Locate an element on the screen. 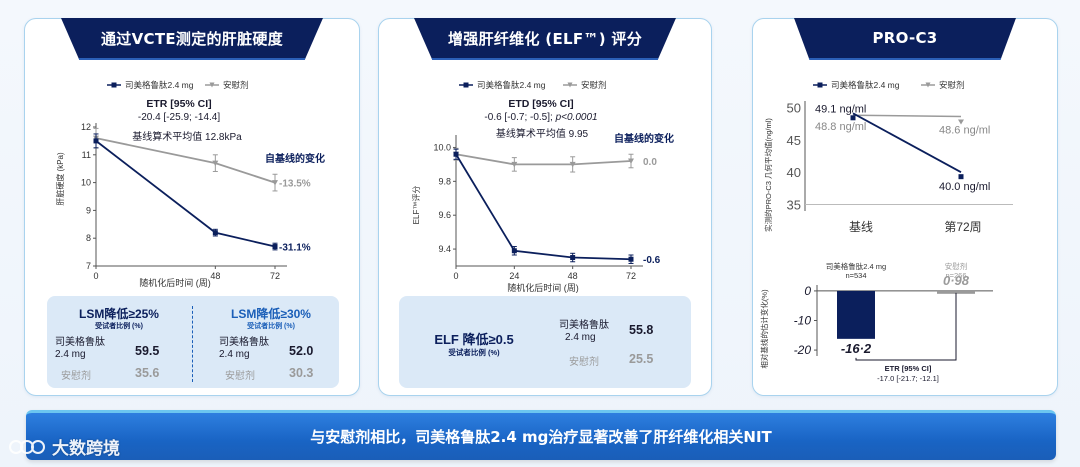  y-tick-label: 10 is located at coordinates (86, 183).